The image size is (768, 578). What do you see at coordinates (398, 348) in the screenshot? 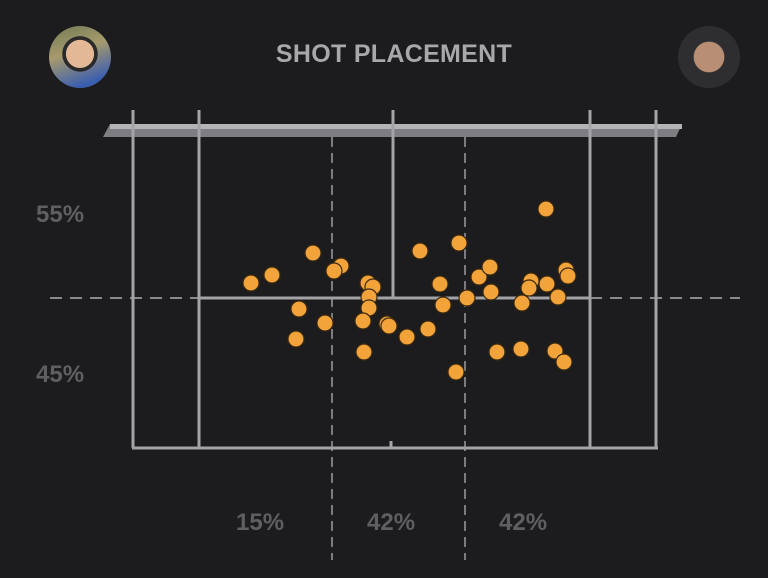
I see `zone-divider-lines` at bounding box center [398, 348].